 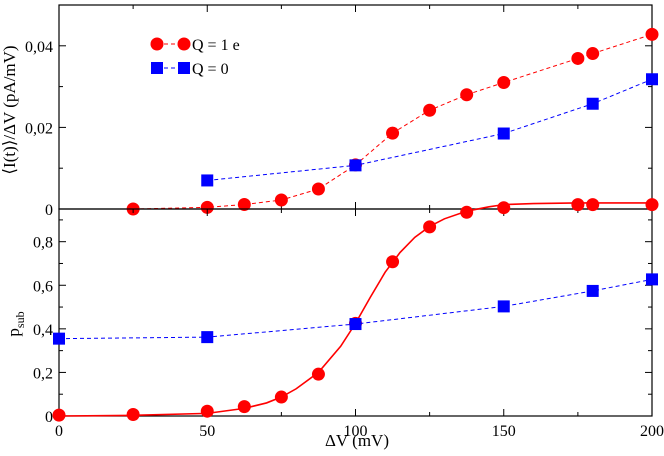 What do you see at coordinates (13, 332) in the screenshot?
I see `bottom-y-axis-label-main: p` at bounding box center [13, 332].